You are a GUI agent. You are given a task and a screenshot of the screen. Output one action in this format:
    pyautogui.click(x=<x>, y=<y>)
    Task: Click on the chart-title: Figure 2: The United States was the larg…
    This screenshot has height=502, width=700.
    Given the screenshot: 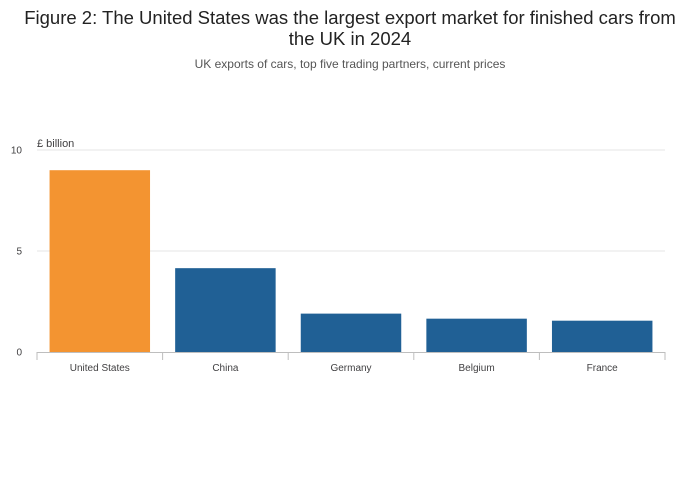 What is the action you would take?
    pyautogui.click(x=350, y=28)
    